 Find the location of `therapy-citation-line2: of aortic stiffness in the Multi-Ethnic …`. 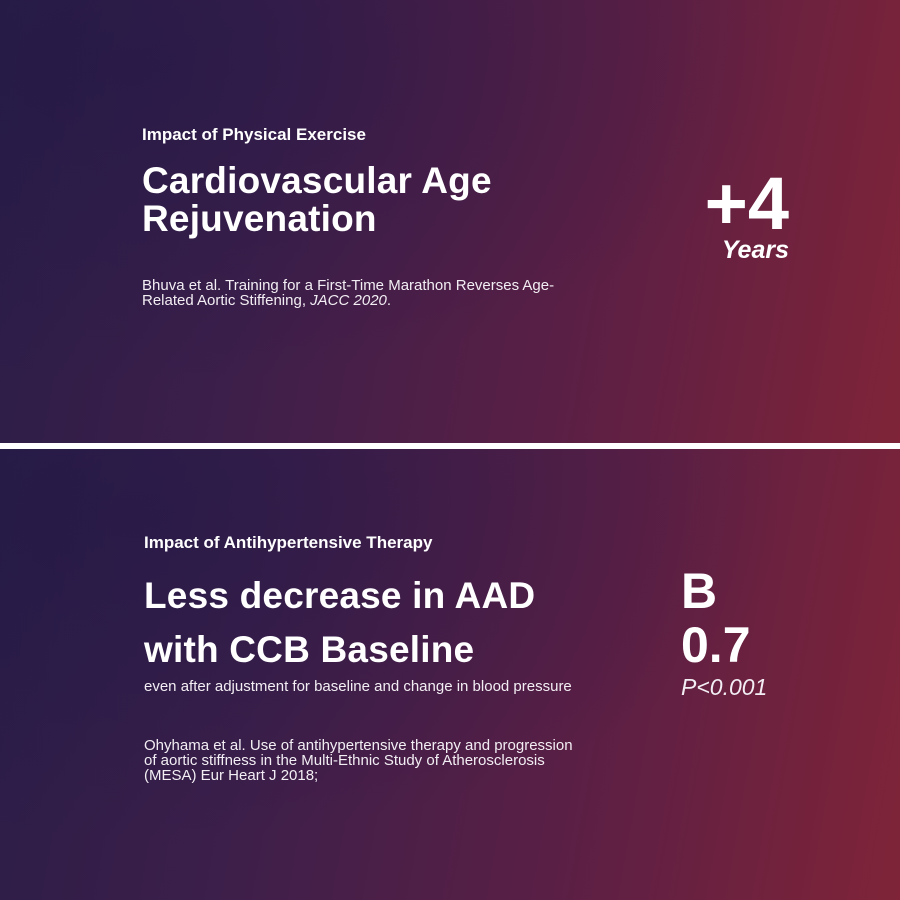

therapy-citation-line2: of aortic stiffness in the Multi-Ethnic … is located at coordinates (344, 760).